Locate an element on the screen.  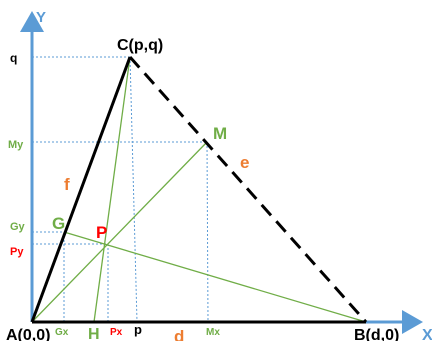
x-axis-label: X is located at coordinates (427, 334).